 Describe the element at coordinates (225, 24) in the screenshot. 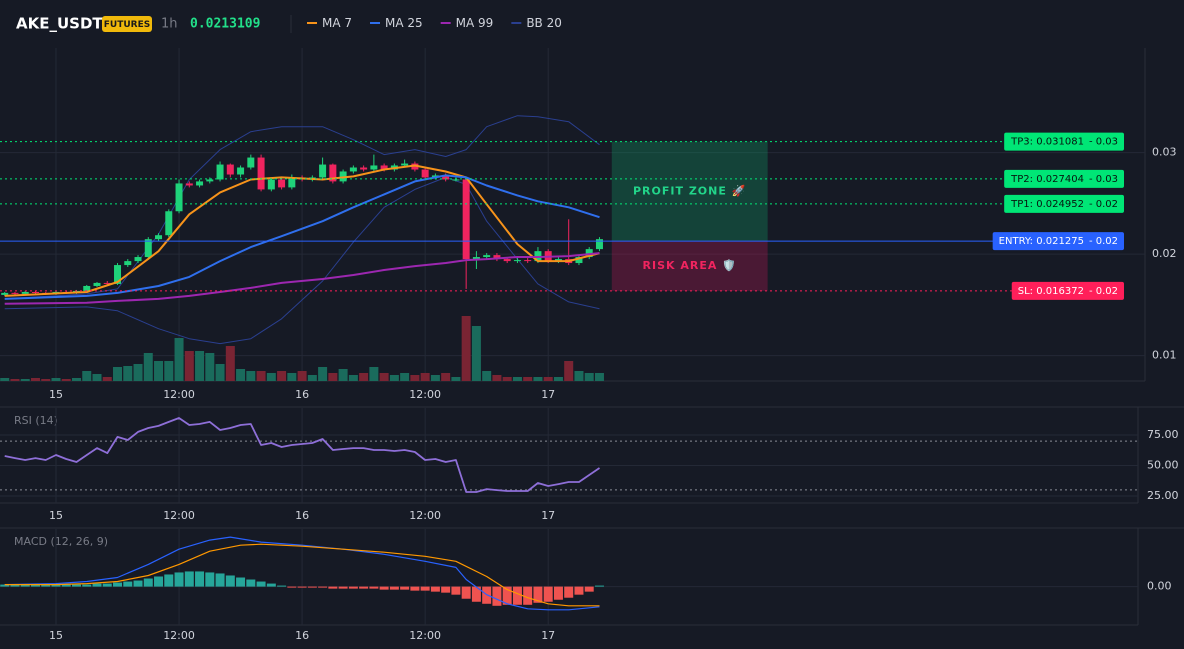

I see `last-price: 0.0213109` at that location.